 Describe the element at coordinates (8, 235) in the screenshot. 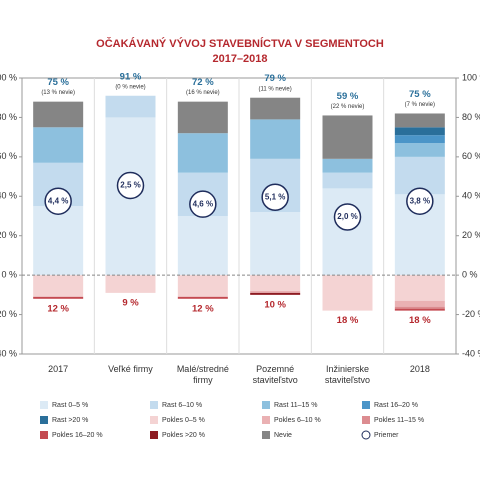

I see `y-tick-label: 20 %` at that location.